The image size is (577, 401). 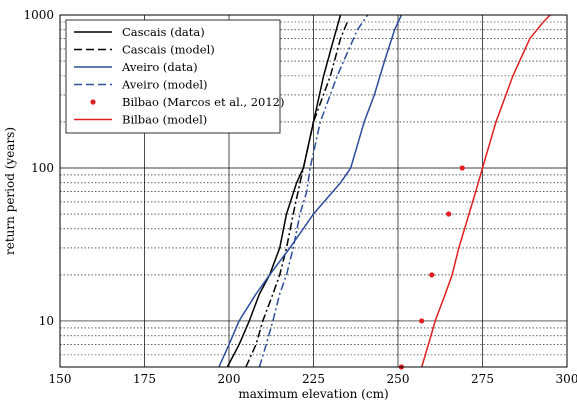 I want to click on legend-entry: Bilbao (Marcos et al., 2012), so click(x=203, y=102).